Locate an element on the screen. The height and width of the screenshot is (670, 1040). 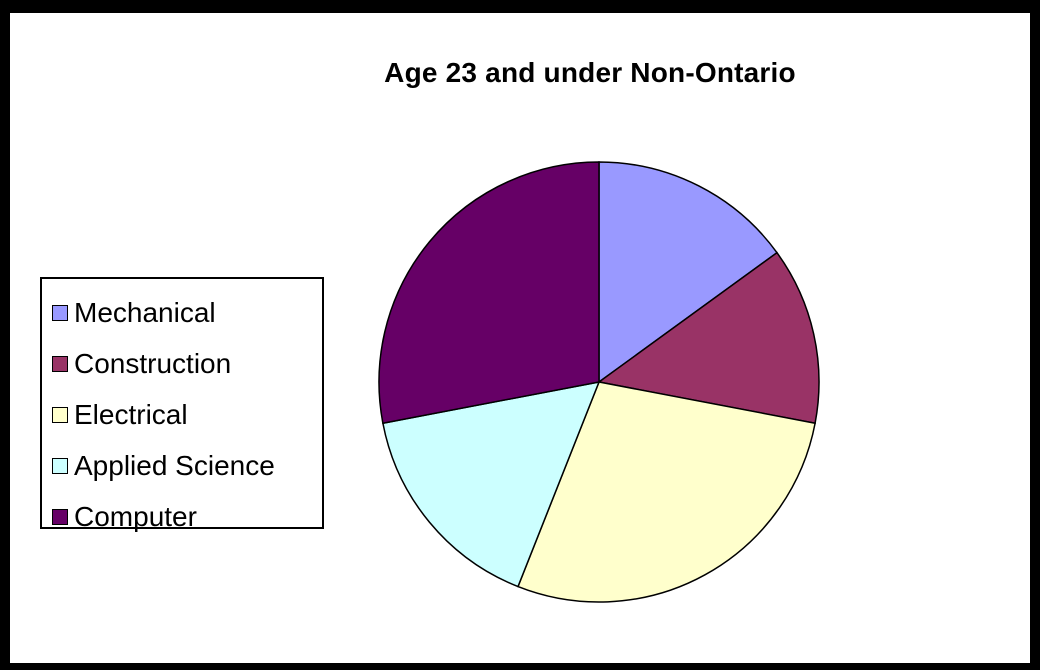
legend-item: Computer is located at coordinates (187, 516).